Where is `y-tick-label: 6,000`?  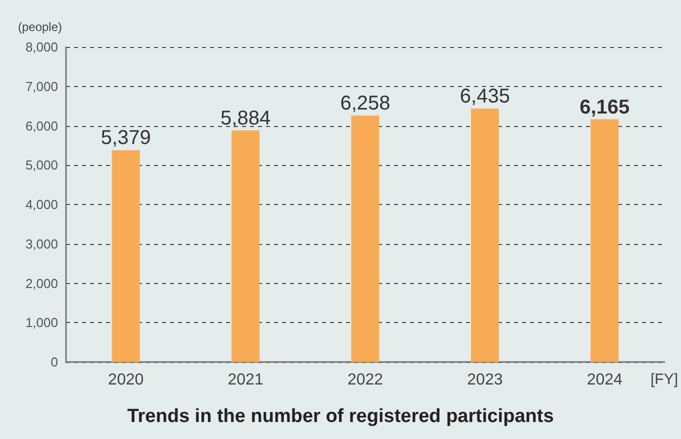
y-tick-label: 6,000 is located at coordinates (41, 126).